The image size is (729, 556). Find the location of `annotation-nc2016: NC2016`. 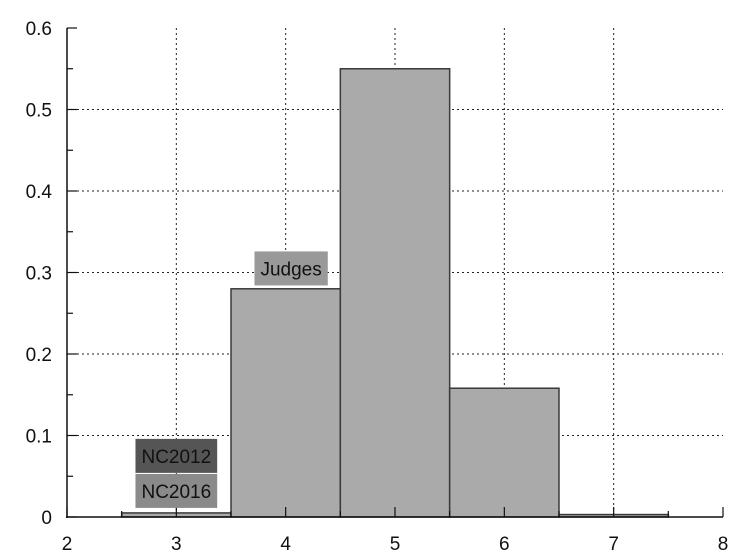

annotation-nc2016: NC2016 is located at coordinates (176, 490).